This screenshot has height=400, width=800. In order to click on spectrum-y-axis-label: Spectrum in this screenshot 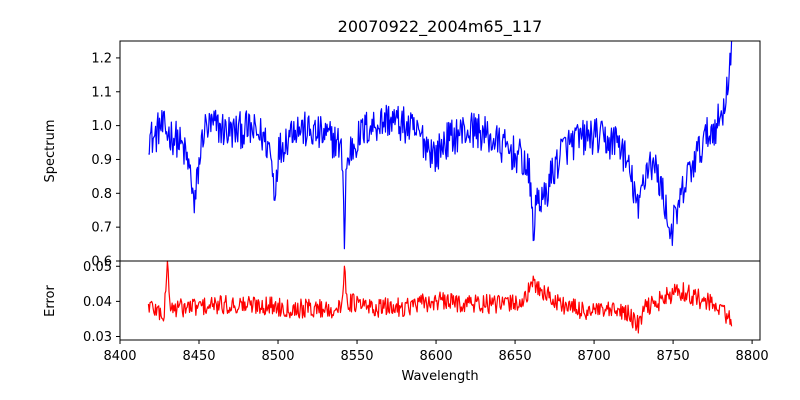, I will do `click(50, 151)`.